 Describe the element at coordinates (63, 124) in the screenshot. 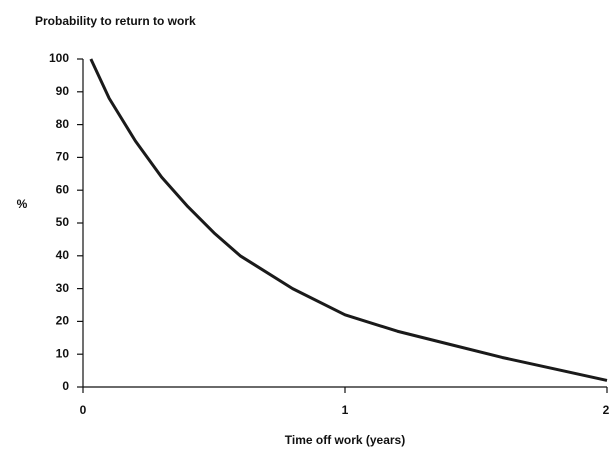

I see `y-tick-label: 80` at that location.